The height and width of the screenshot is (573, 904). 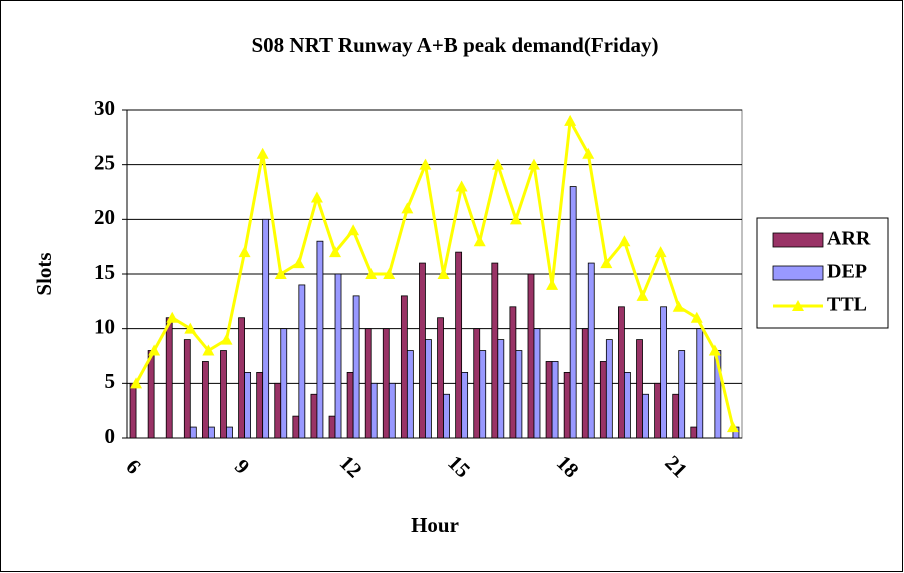 I want to click on y-tick-label: 5, so click(x=110, y=381).